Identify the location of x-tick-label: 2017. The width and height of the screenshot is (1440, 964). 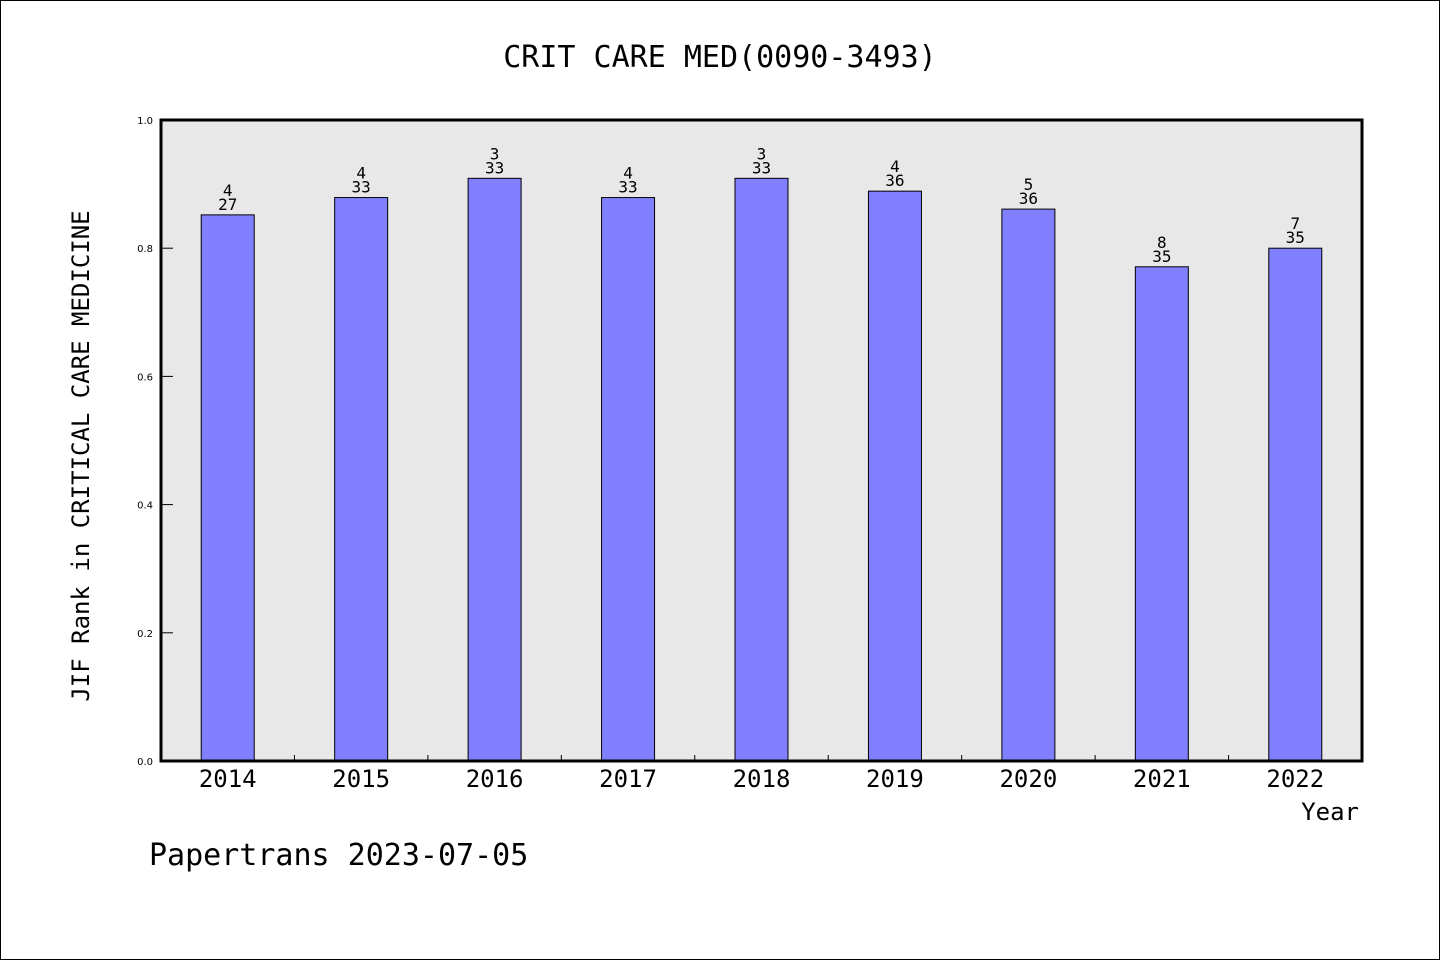
(628, 779).